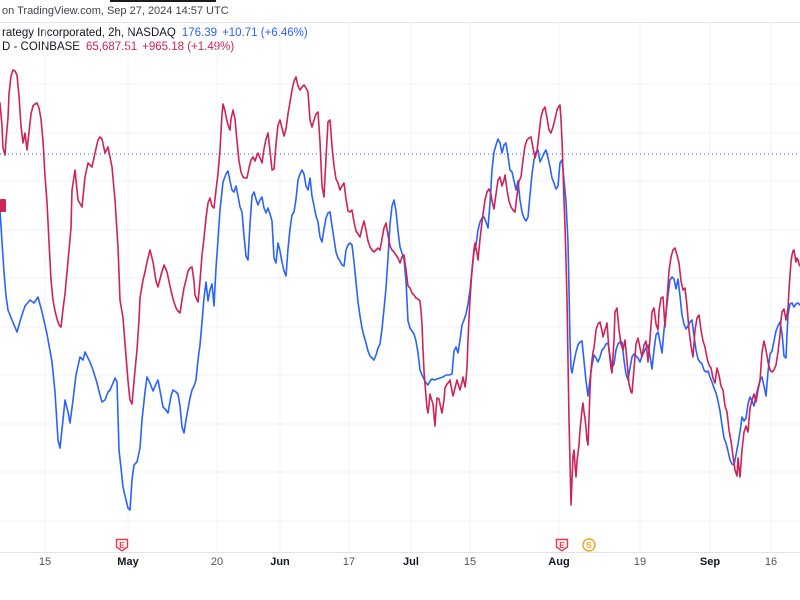 Image resolution: width=800 pixels, height=600 pixels. What do you see at coordinates (41, 47) in the screenshot?
I see `compare-symbol-description: D - COINBASE` at bounding box center [41, 47].